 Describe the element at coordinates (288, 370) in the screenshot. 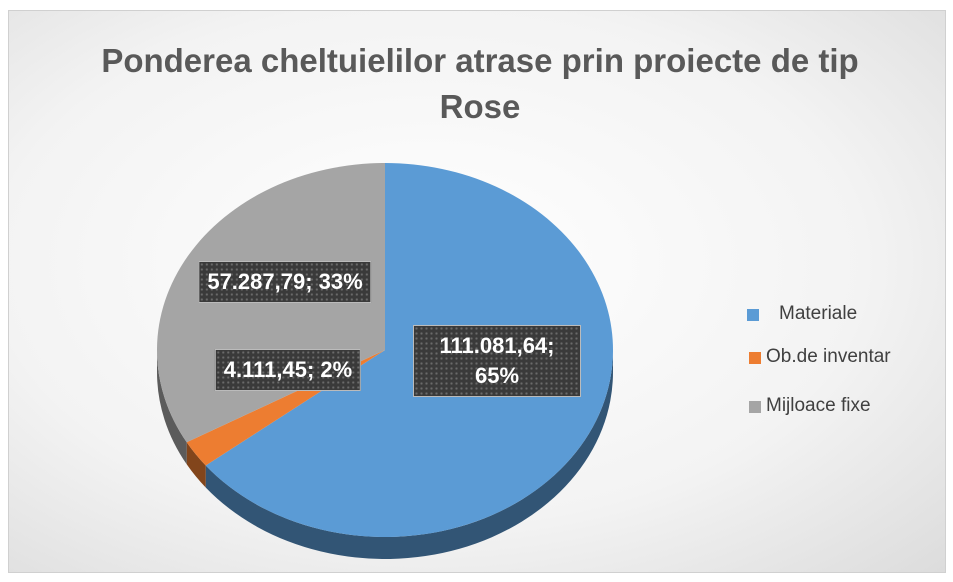

I see `data-label: 4.111,45; 2%` at that location.